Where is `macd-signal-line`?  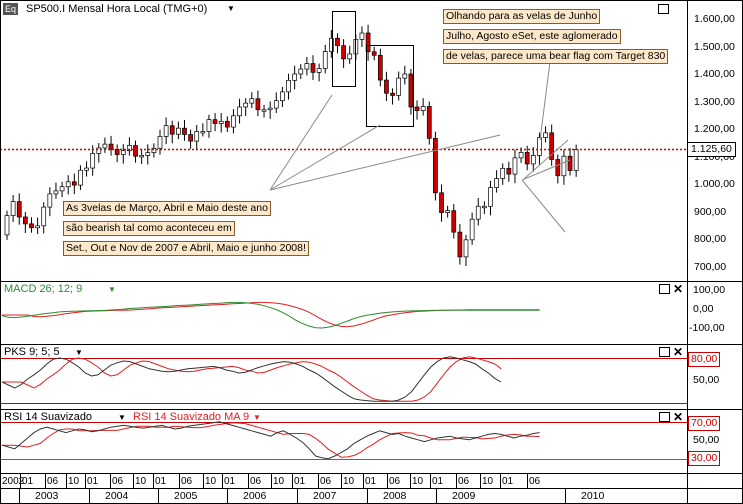
macd-signal-line is located at coordinates (271, 314).